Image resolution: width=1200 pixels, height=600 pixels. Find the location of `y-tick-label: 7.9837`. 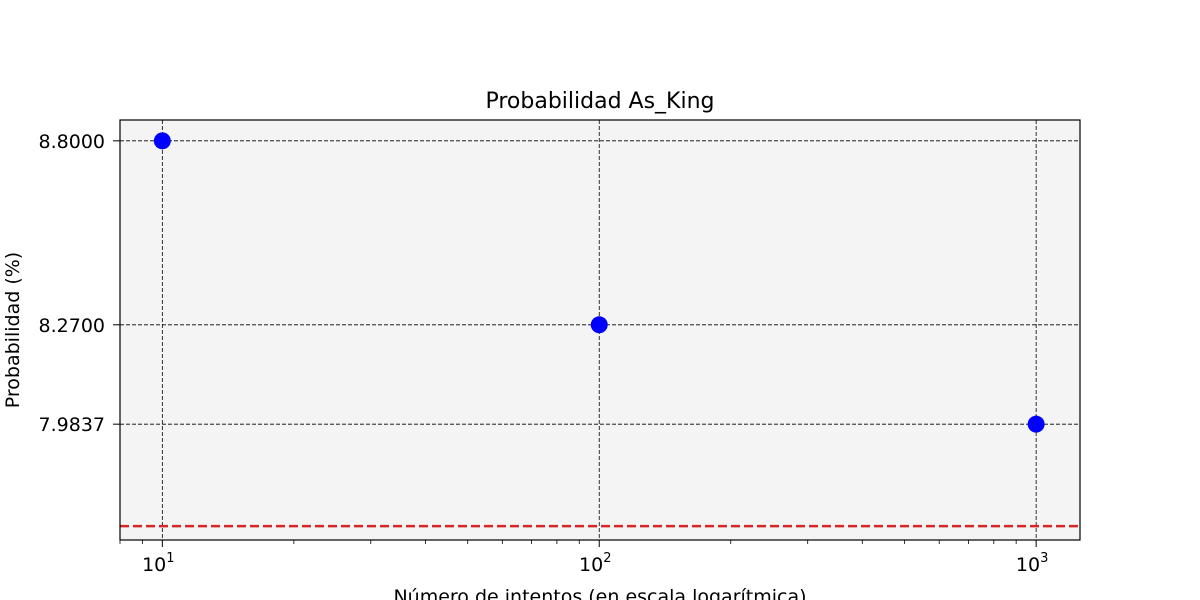

y-tick-label: 7.9837 is located at coordinates (72, 425).